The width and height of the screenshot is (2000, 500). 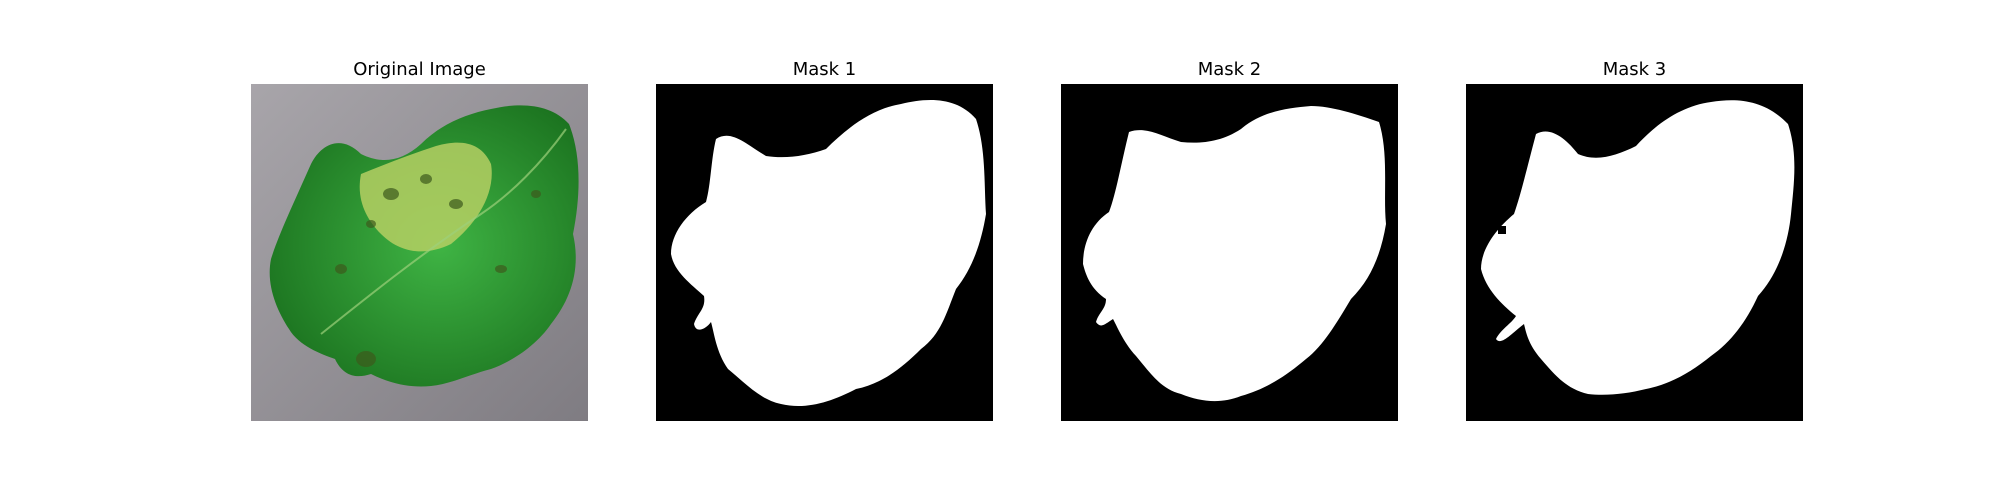 I want to click on original-image, so click(x=419, y=252).